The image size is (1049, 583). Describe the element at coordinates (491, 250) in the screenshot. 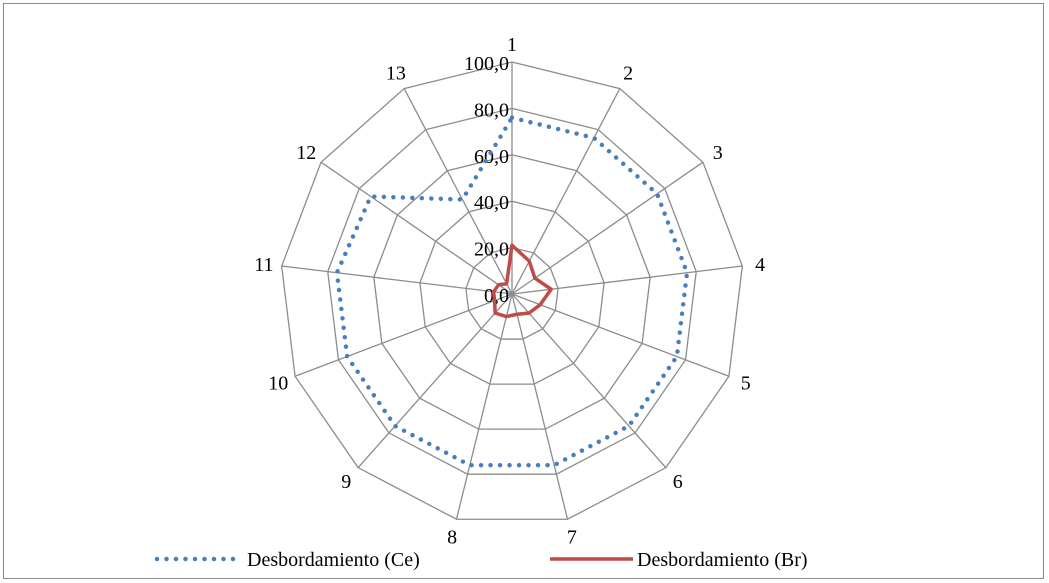

I see `radial-tick-label: 20,0` at that location.